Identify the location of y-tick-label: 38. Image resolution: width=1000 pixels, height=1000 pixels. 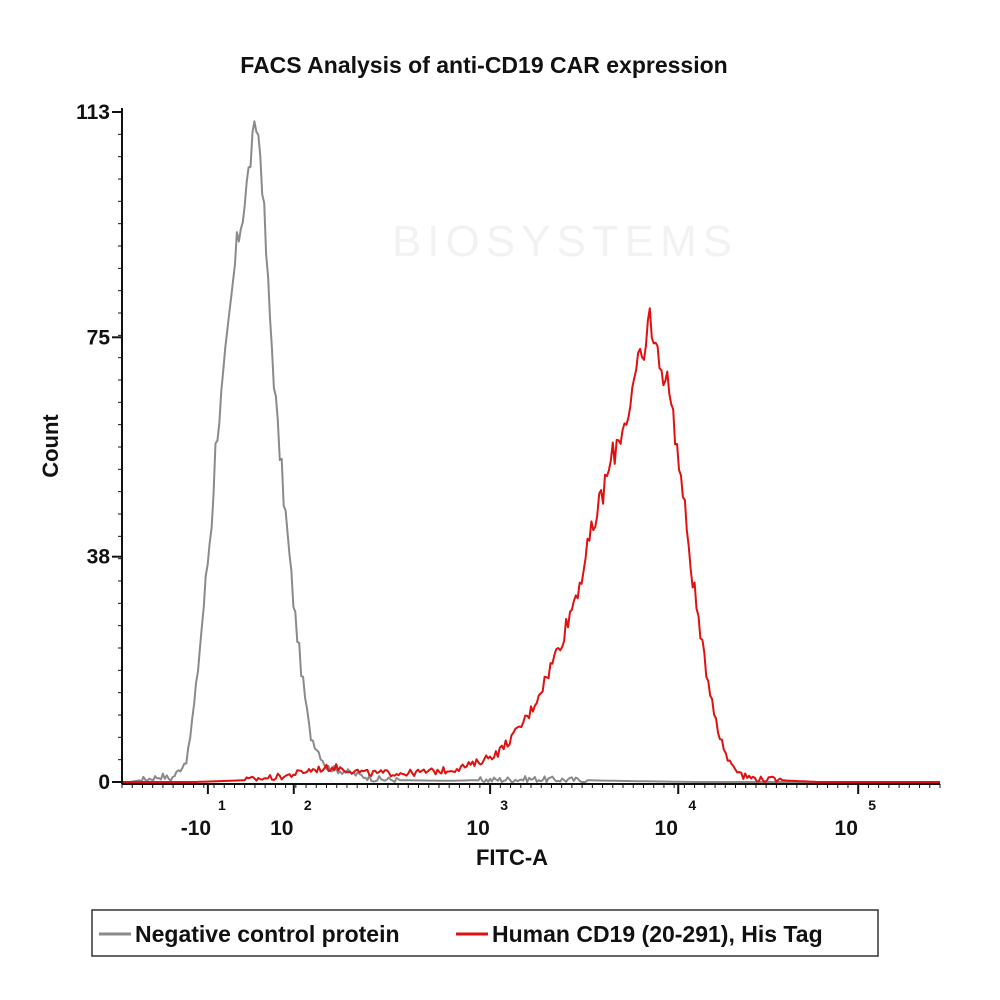
(99, 557).